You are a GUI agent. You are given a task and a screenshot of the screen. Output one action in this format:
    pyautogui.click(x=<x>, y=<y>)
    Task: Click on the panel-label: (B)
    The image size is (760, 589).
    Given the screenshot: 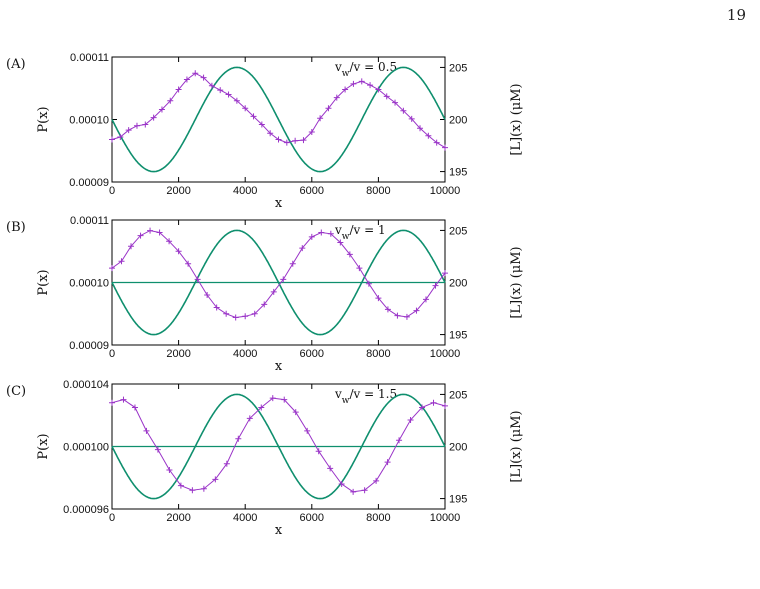 What is the action you would take?
    pyautogui.click(x=16, y=227)
    